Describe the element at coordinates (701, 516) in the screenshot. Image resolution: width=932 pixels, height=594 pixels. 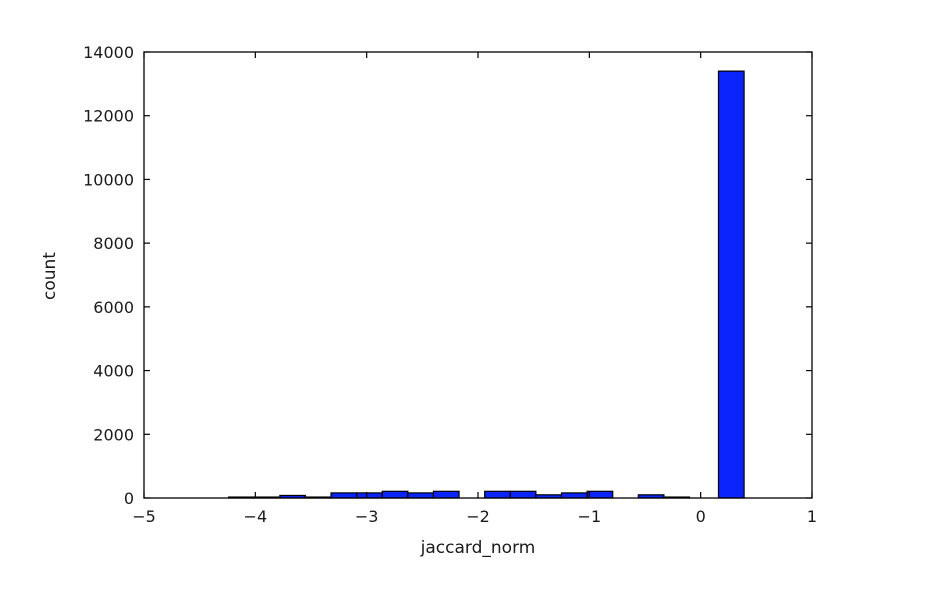
I see `x-tick-label-5: 0` at that location.